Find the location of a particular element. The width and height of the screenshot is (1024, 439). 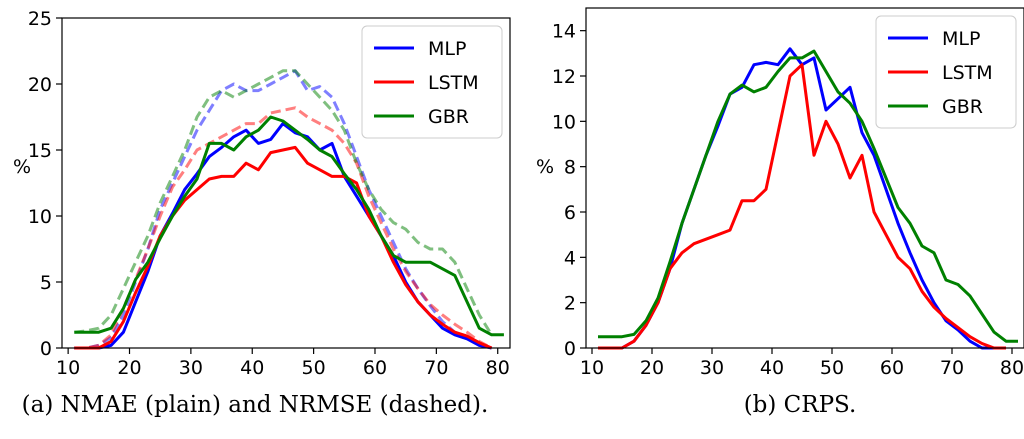

y-tick-label: 4 is located at coordinates (570, 258).